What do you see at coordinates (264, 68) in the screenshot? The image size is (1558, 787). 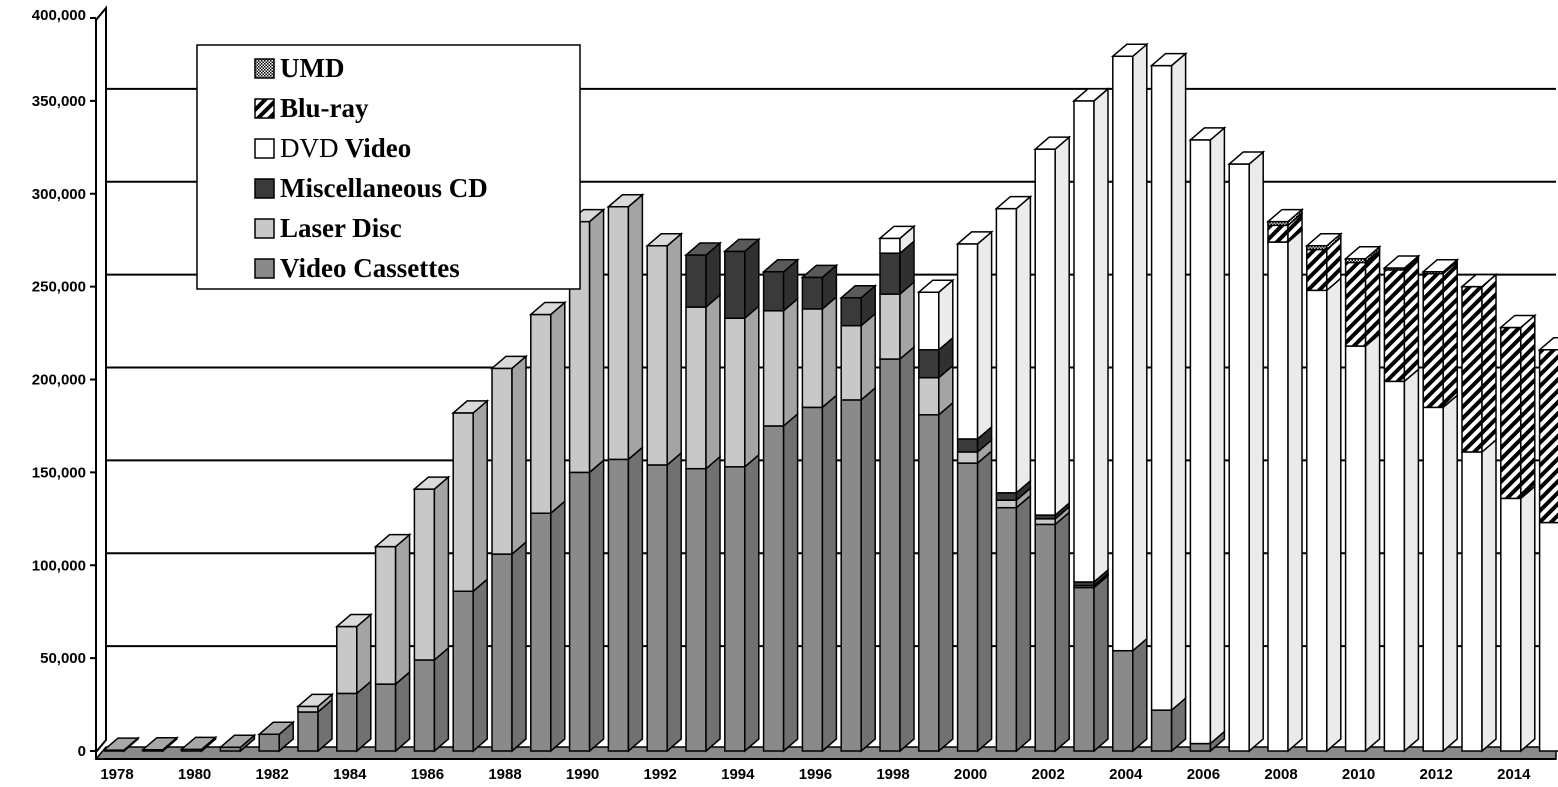 I see `legend-swatch-umd` at bounding box center [264, 68].